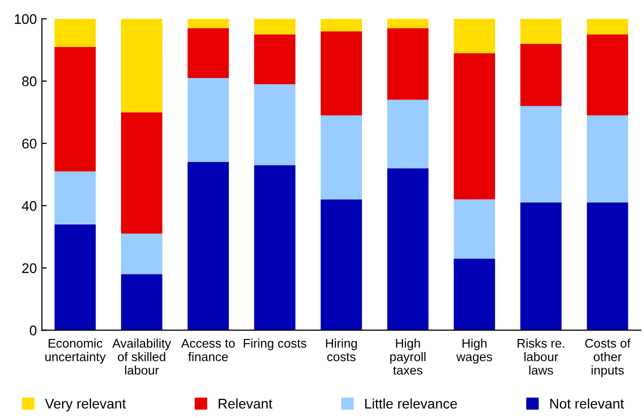 This screenshot has width=644, height=418. I want to click on y-tick-label: 100, so click(25, 19).